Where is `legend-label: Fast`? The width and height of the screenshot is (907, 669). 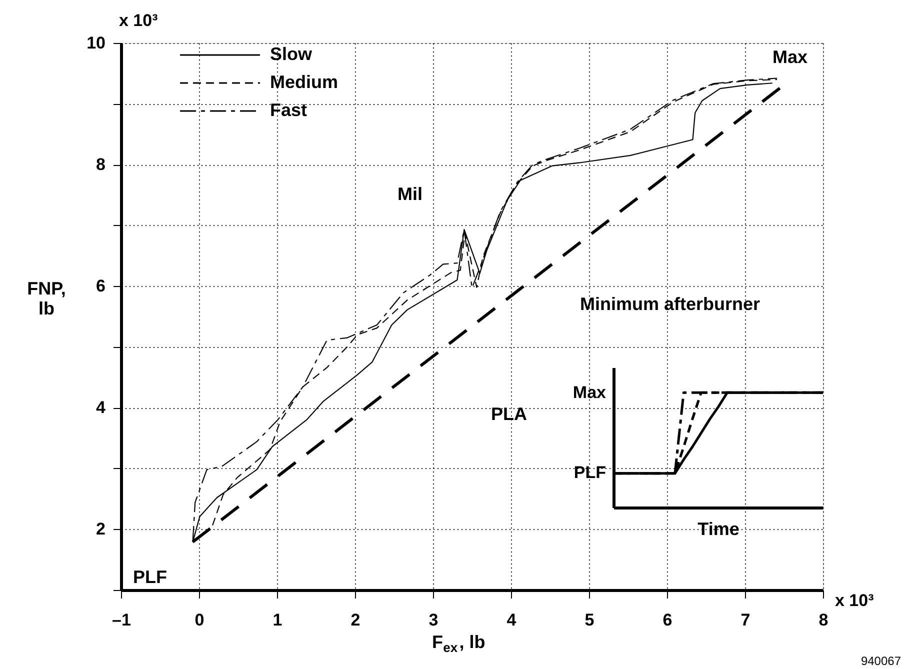
legend-label: Fast is located at coordinates (289, 110).